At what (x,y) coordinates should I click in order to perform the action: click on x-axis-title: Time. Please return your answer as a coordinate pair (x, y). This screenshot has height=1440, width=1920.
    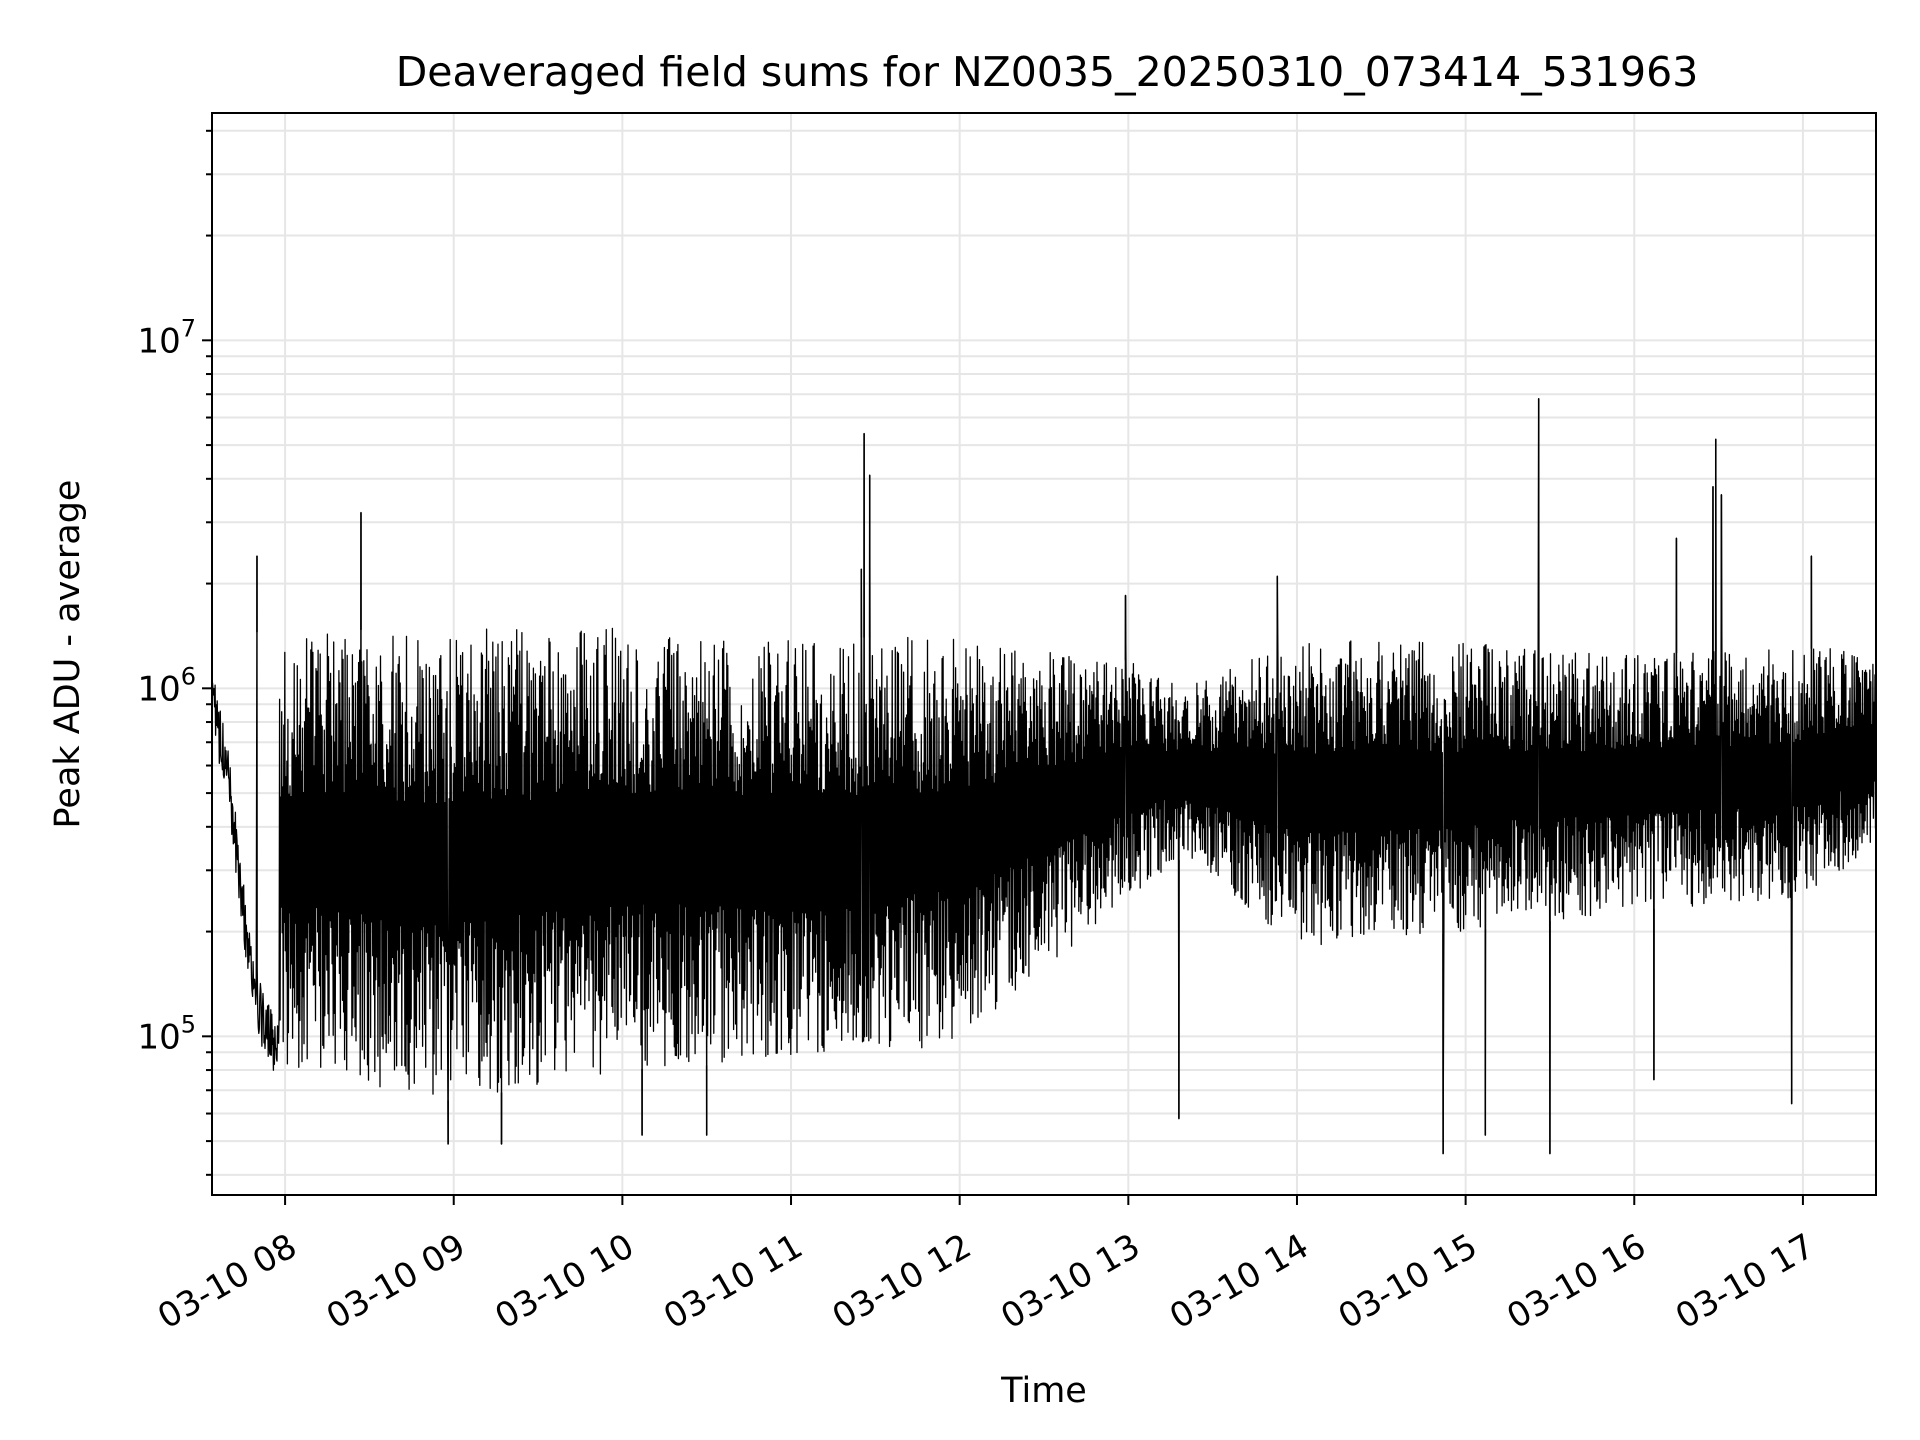
    Looking at the image, I should click on (1043, 1391).